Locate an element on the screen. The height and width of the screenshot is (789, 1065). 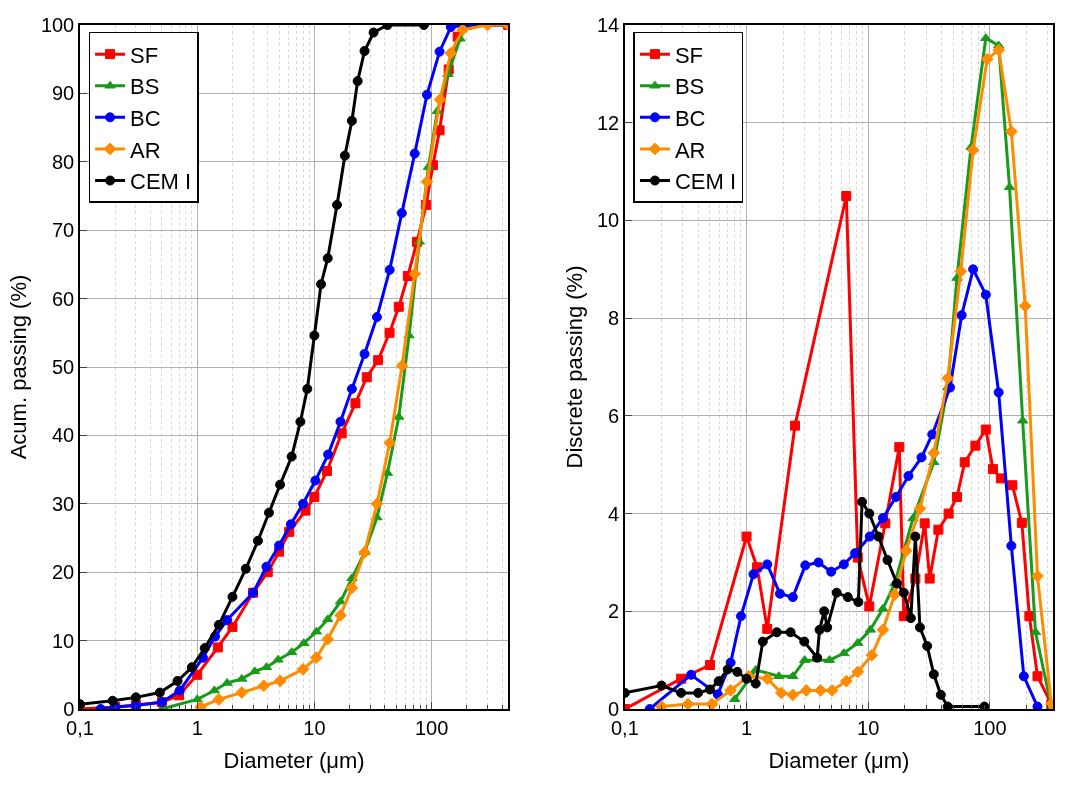
y-tick-label: 60 is located at coordinates (63, 298).